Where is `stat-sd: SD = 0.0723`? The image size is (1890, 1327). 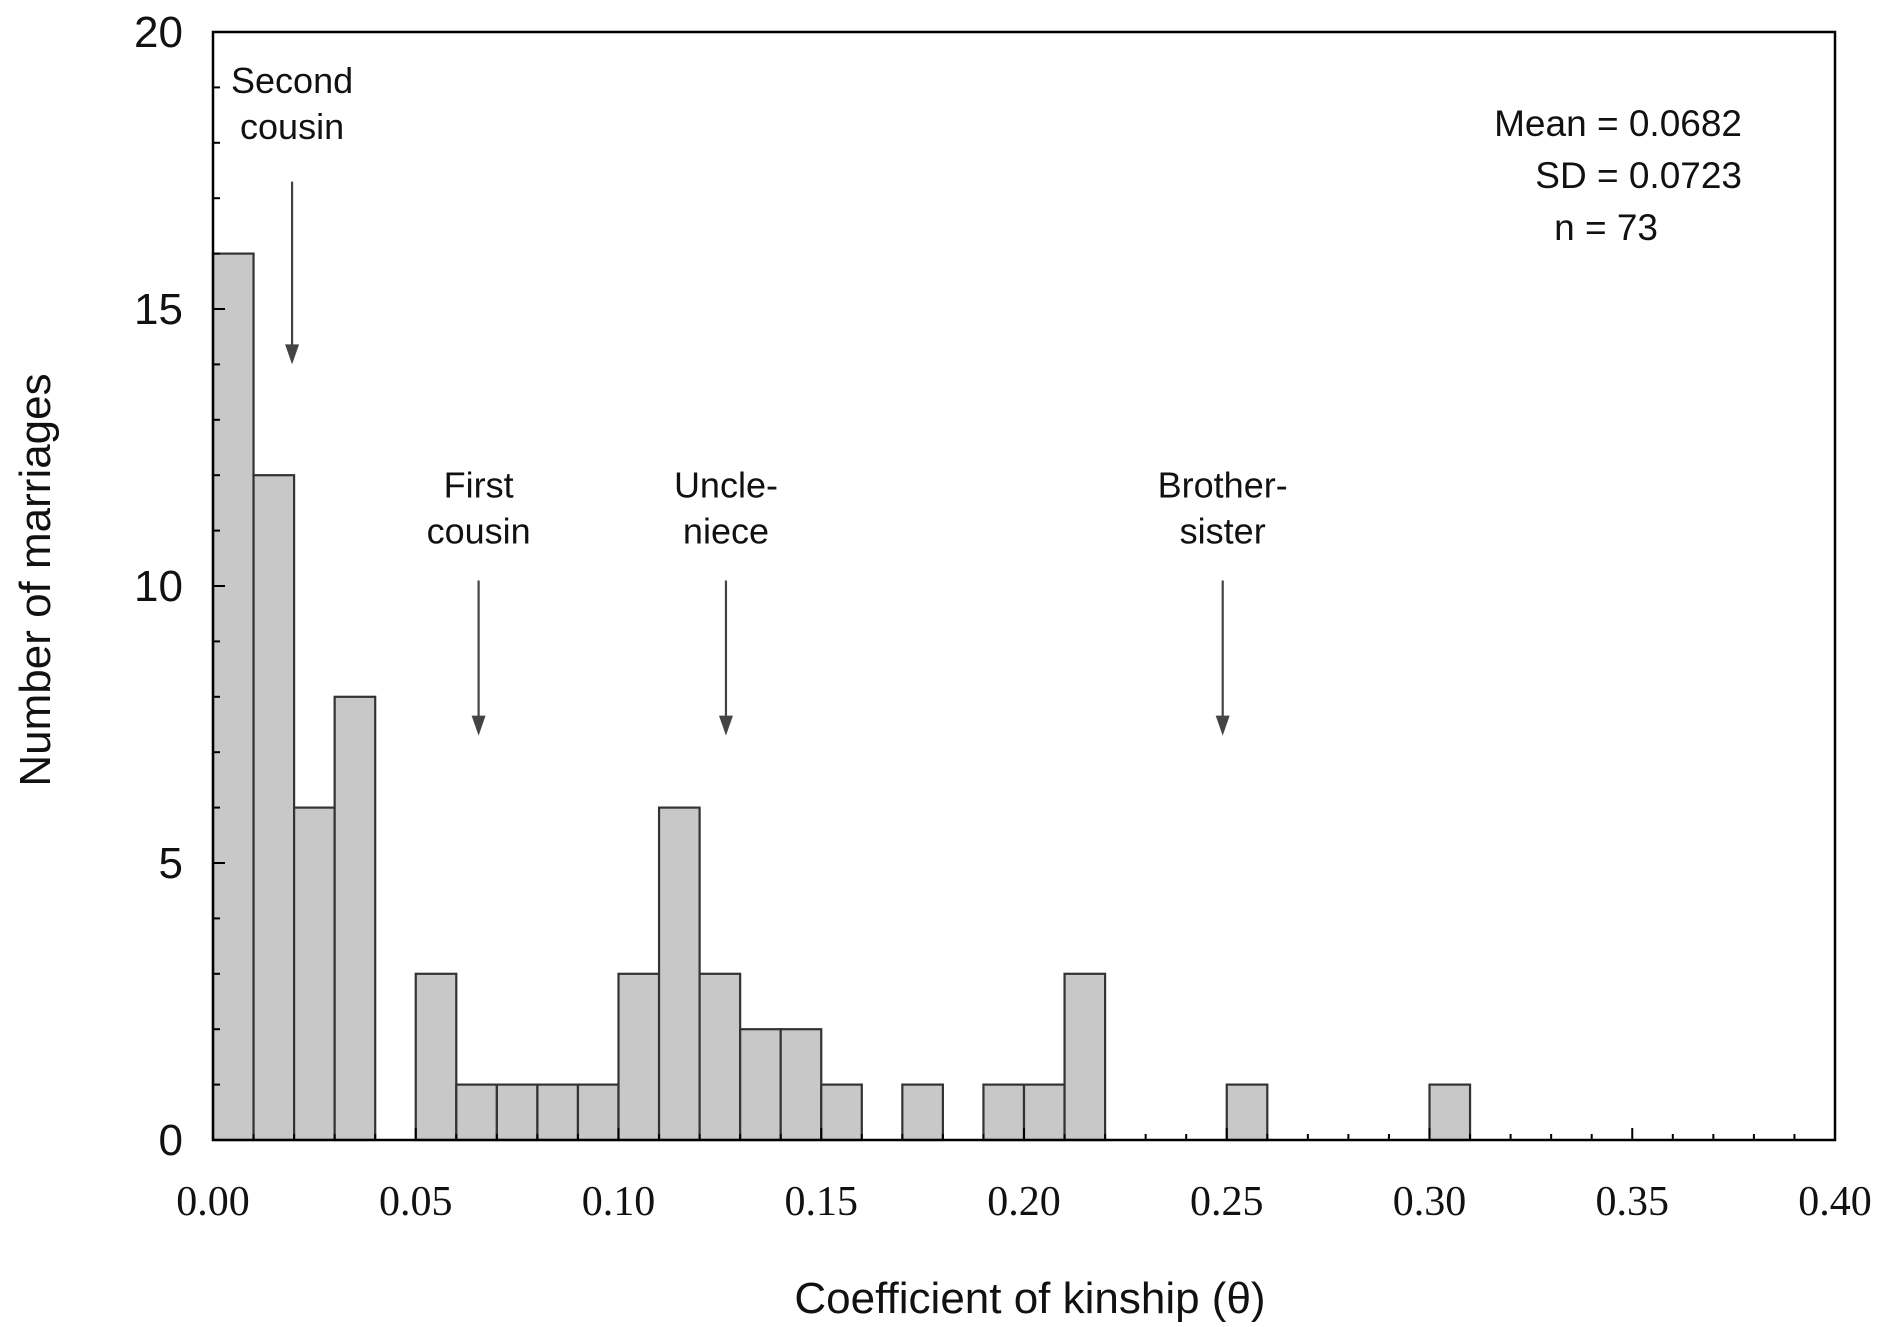 stat-sd: SD = 0.0723 is located at coordinates (1638, 175).